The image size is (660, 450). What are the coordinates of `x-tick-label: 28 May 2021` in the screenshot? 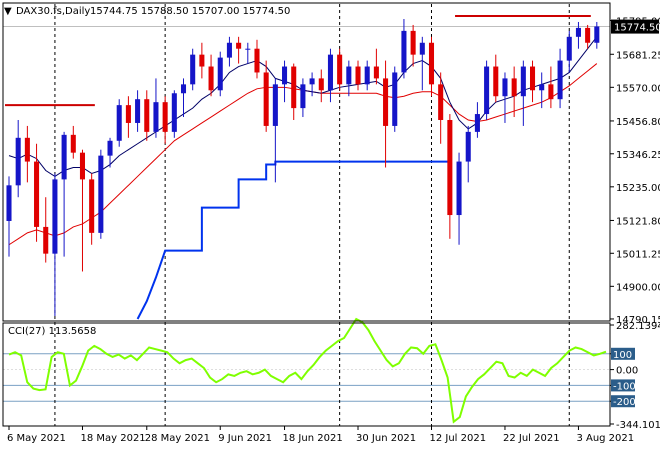 It's located at (177, 438).